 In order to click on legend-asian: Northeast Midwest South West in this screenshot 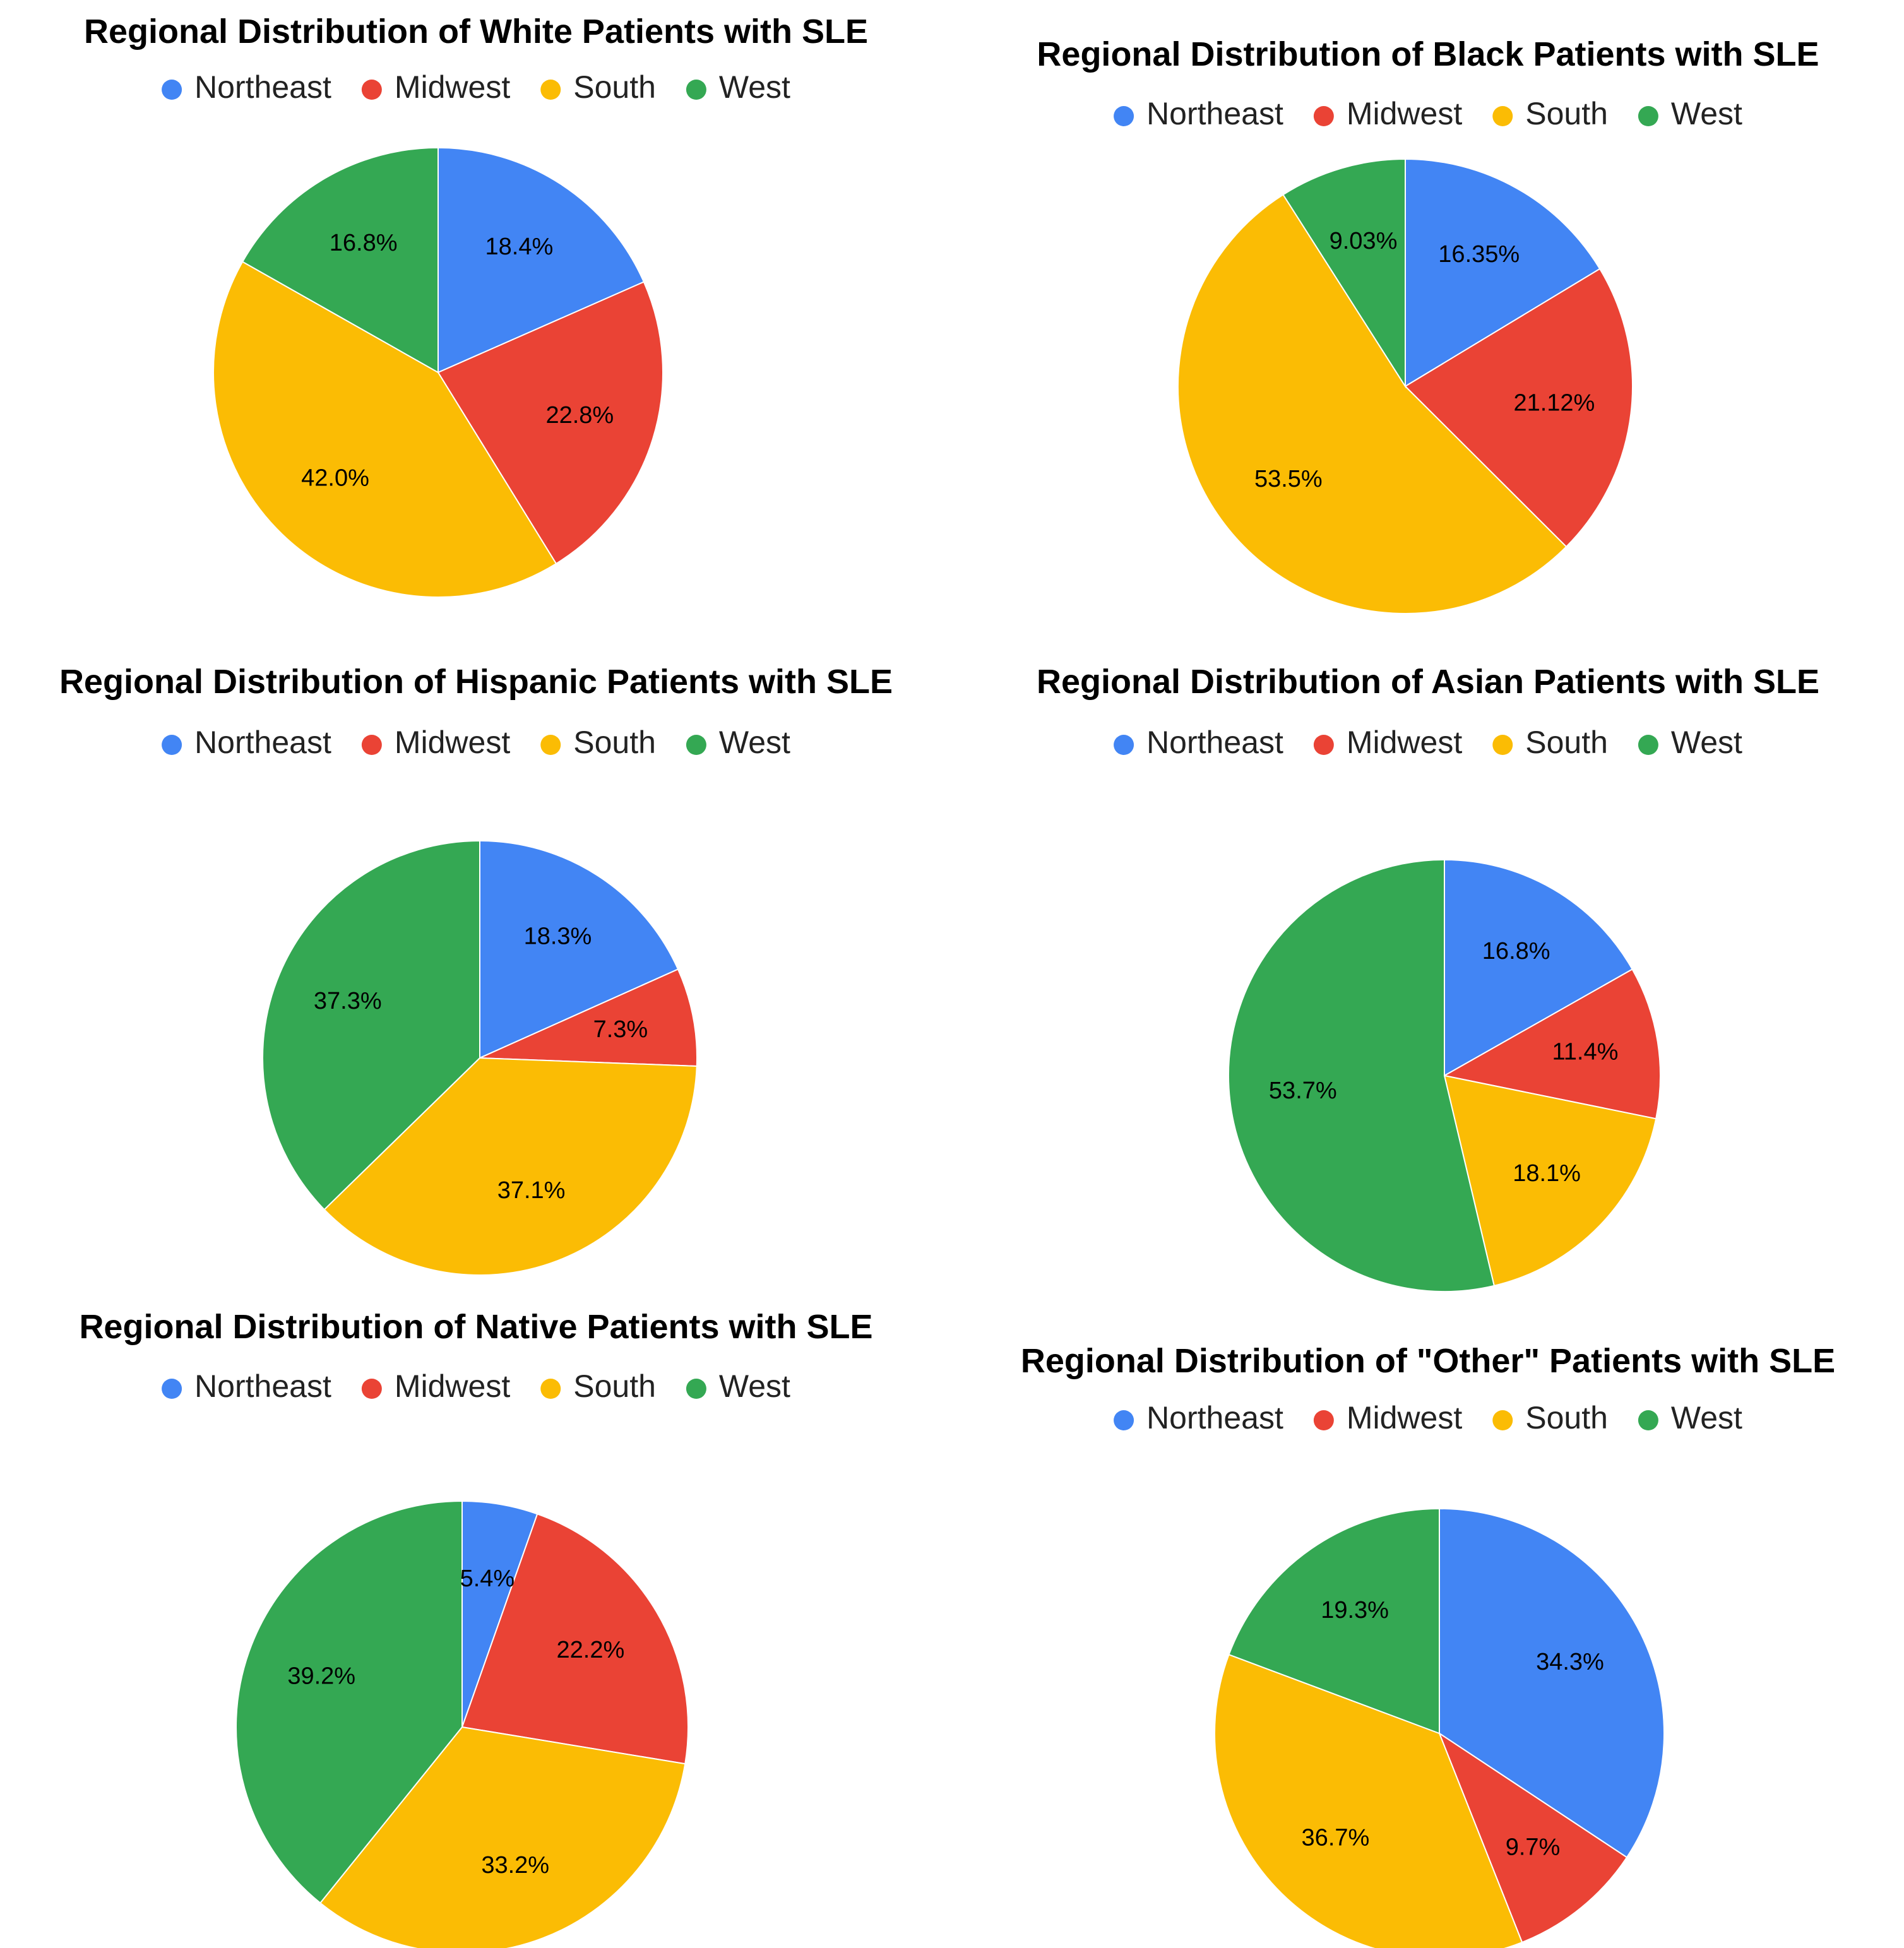, I will do `click(1428, 743)`.